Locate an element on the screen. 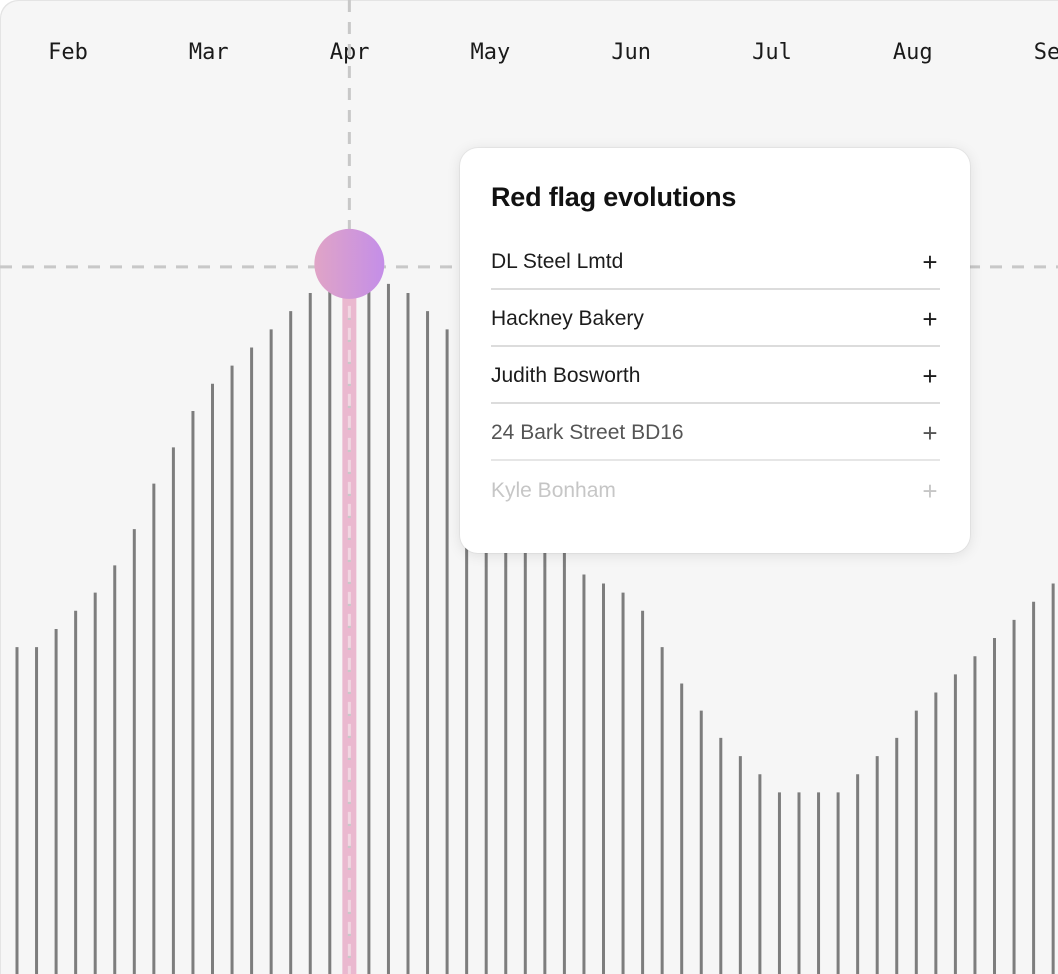  flag-item-label: DL Steel Lmtd is located at coordinates (557, 261).